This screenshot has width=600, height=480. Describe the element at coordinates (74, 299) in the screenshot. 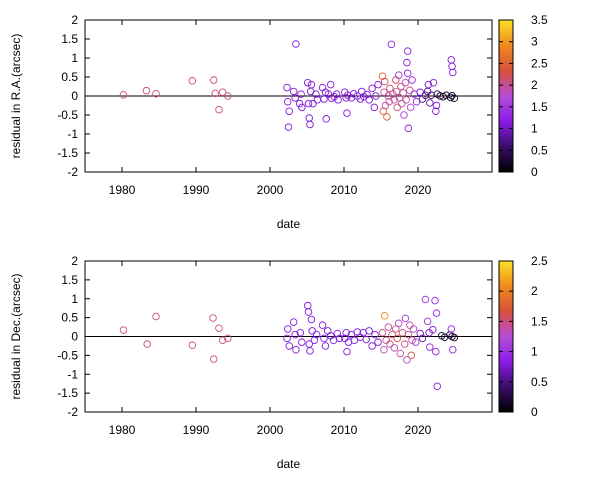

I see `y-tick-label: 1` at that location.